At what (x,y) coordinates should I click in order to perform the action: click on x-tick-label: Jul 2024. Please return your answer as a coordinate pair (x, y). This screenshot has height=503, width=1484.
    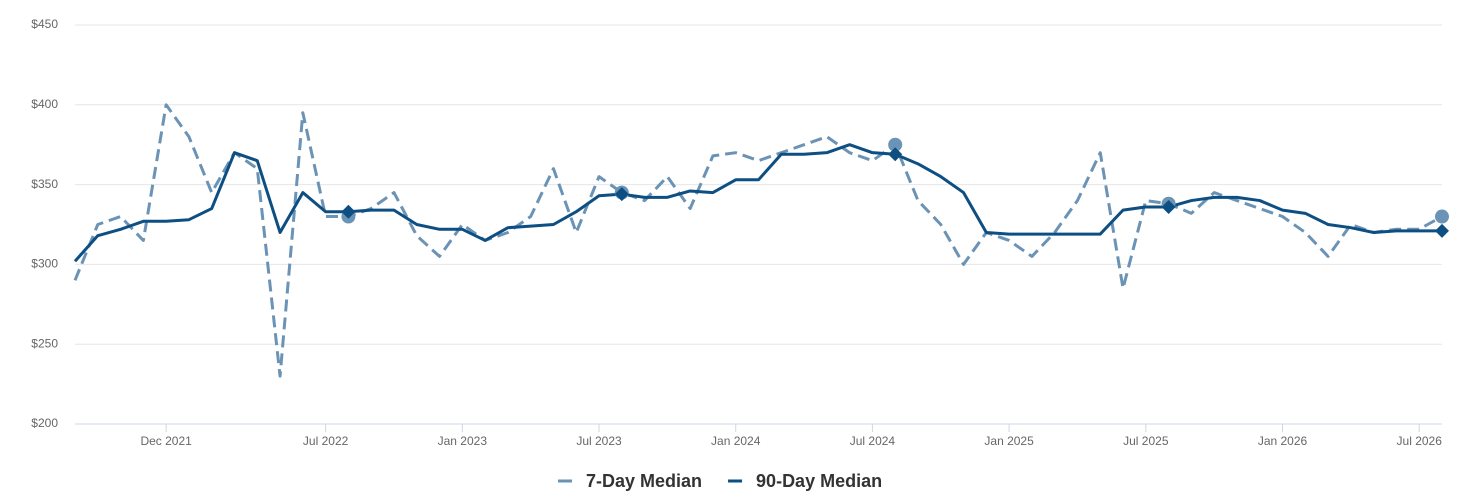
    Looking at the image, I should click on (873, 441).